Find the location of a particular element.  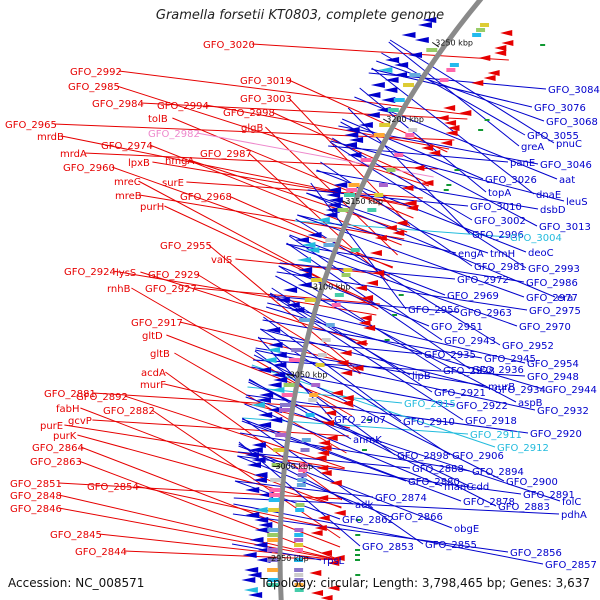

gene-label-reverse: era is located at coordinates (565, 298).